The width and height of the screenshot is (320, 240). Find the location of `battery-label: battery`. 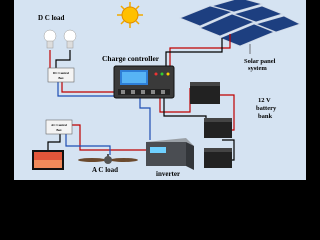

battery-label: battery is located at coordinates (266, 108).